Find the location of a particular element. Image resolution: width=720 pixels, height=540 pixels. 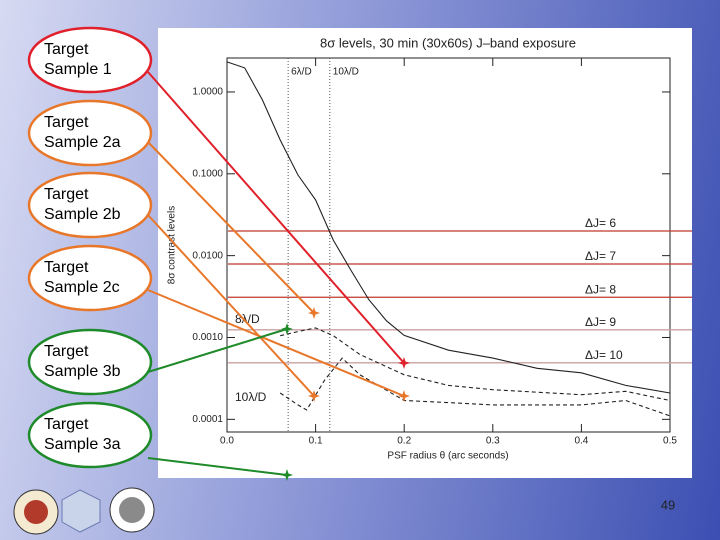

label-text: Sample 2a is located at coordinates (82, 142).